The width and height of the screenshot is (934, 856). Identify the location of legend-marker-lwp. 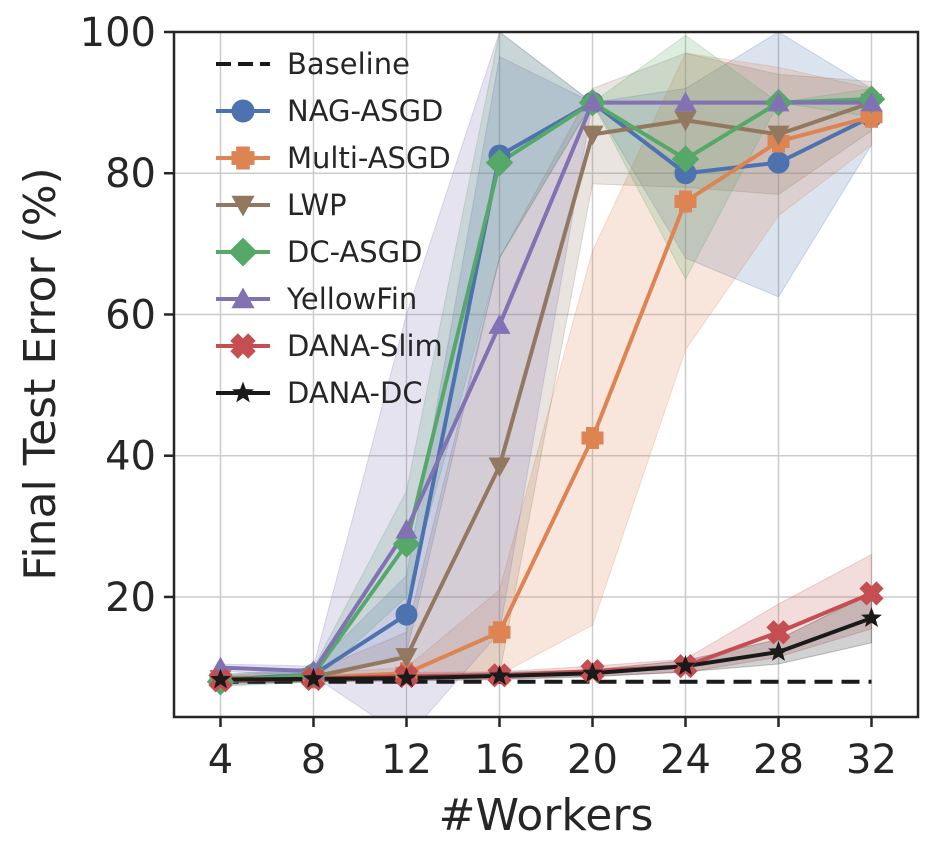
(243, 206).